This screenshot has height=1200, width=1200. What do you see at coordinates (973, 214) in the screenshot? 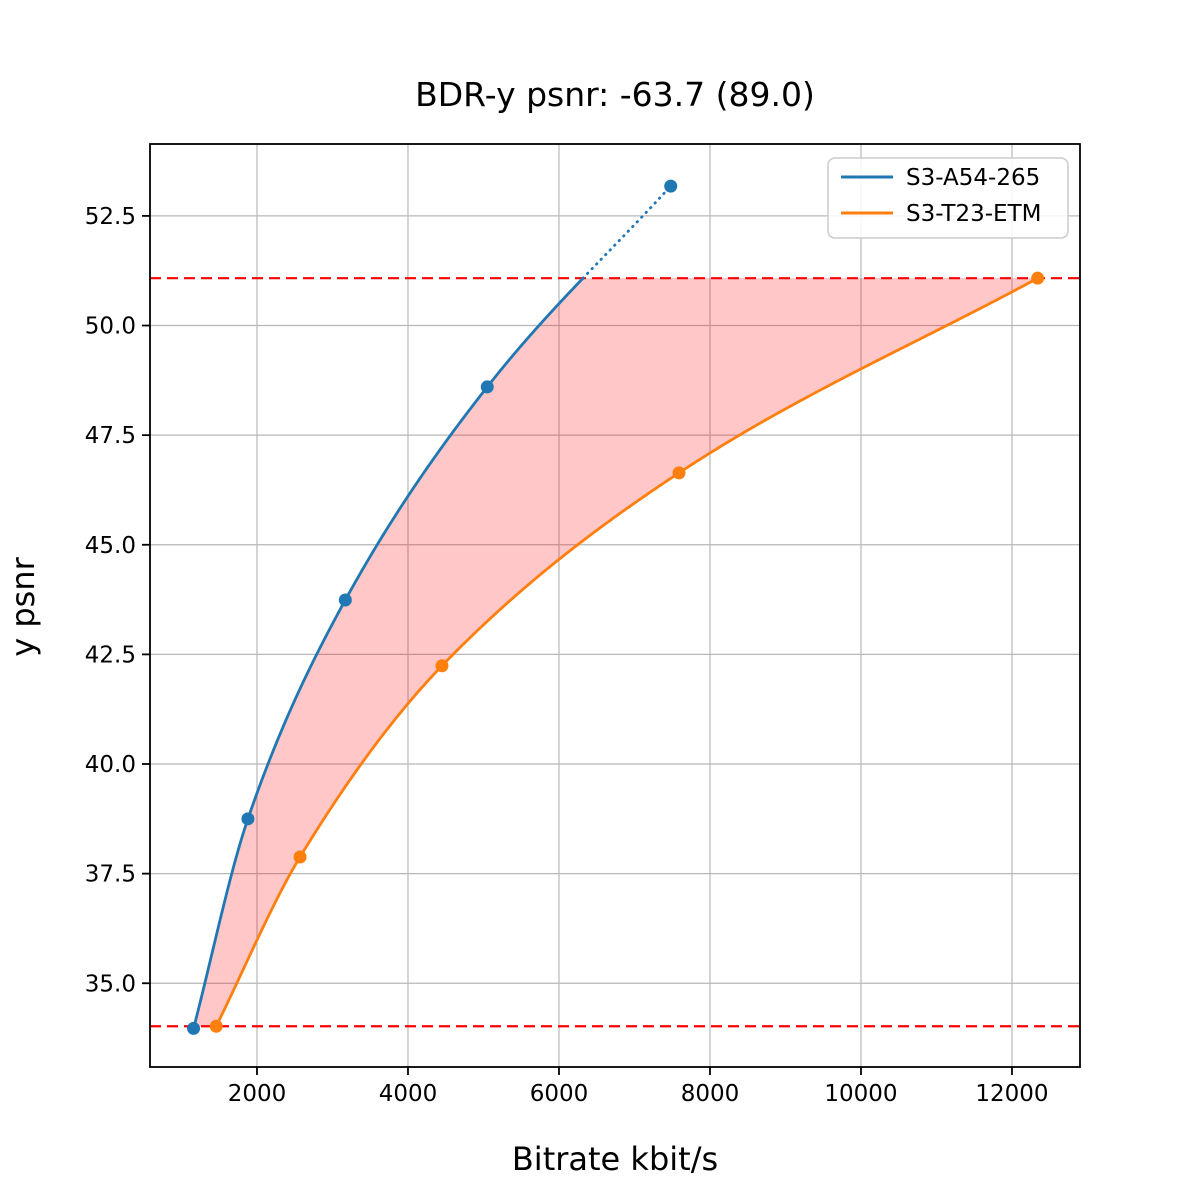
I see `legend-label-1: S3-T23-ETM` at bounding box center [973, 214].